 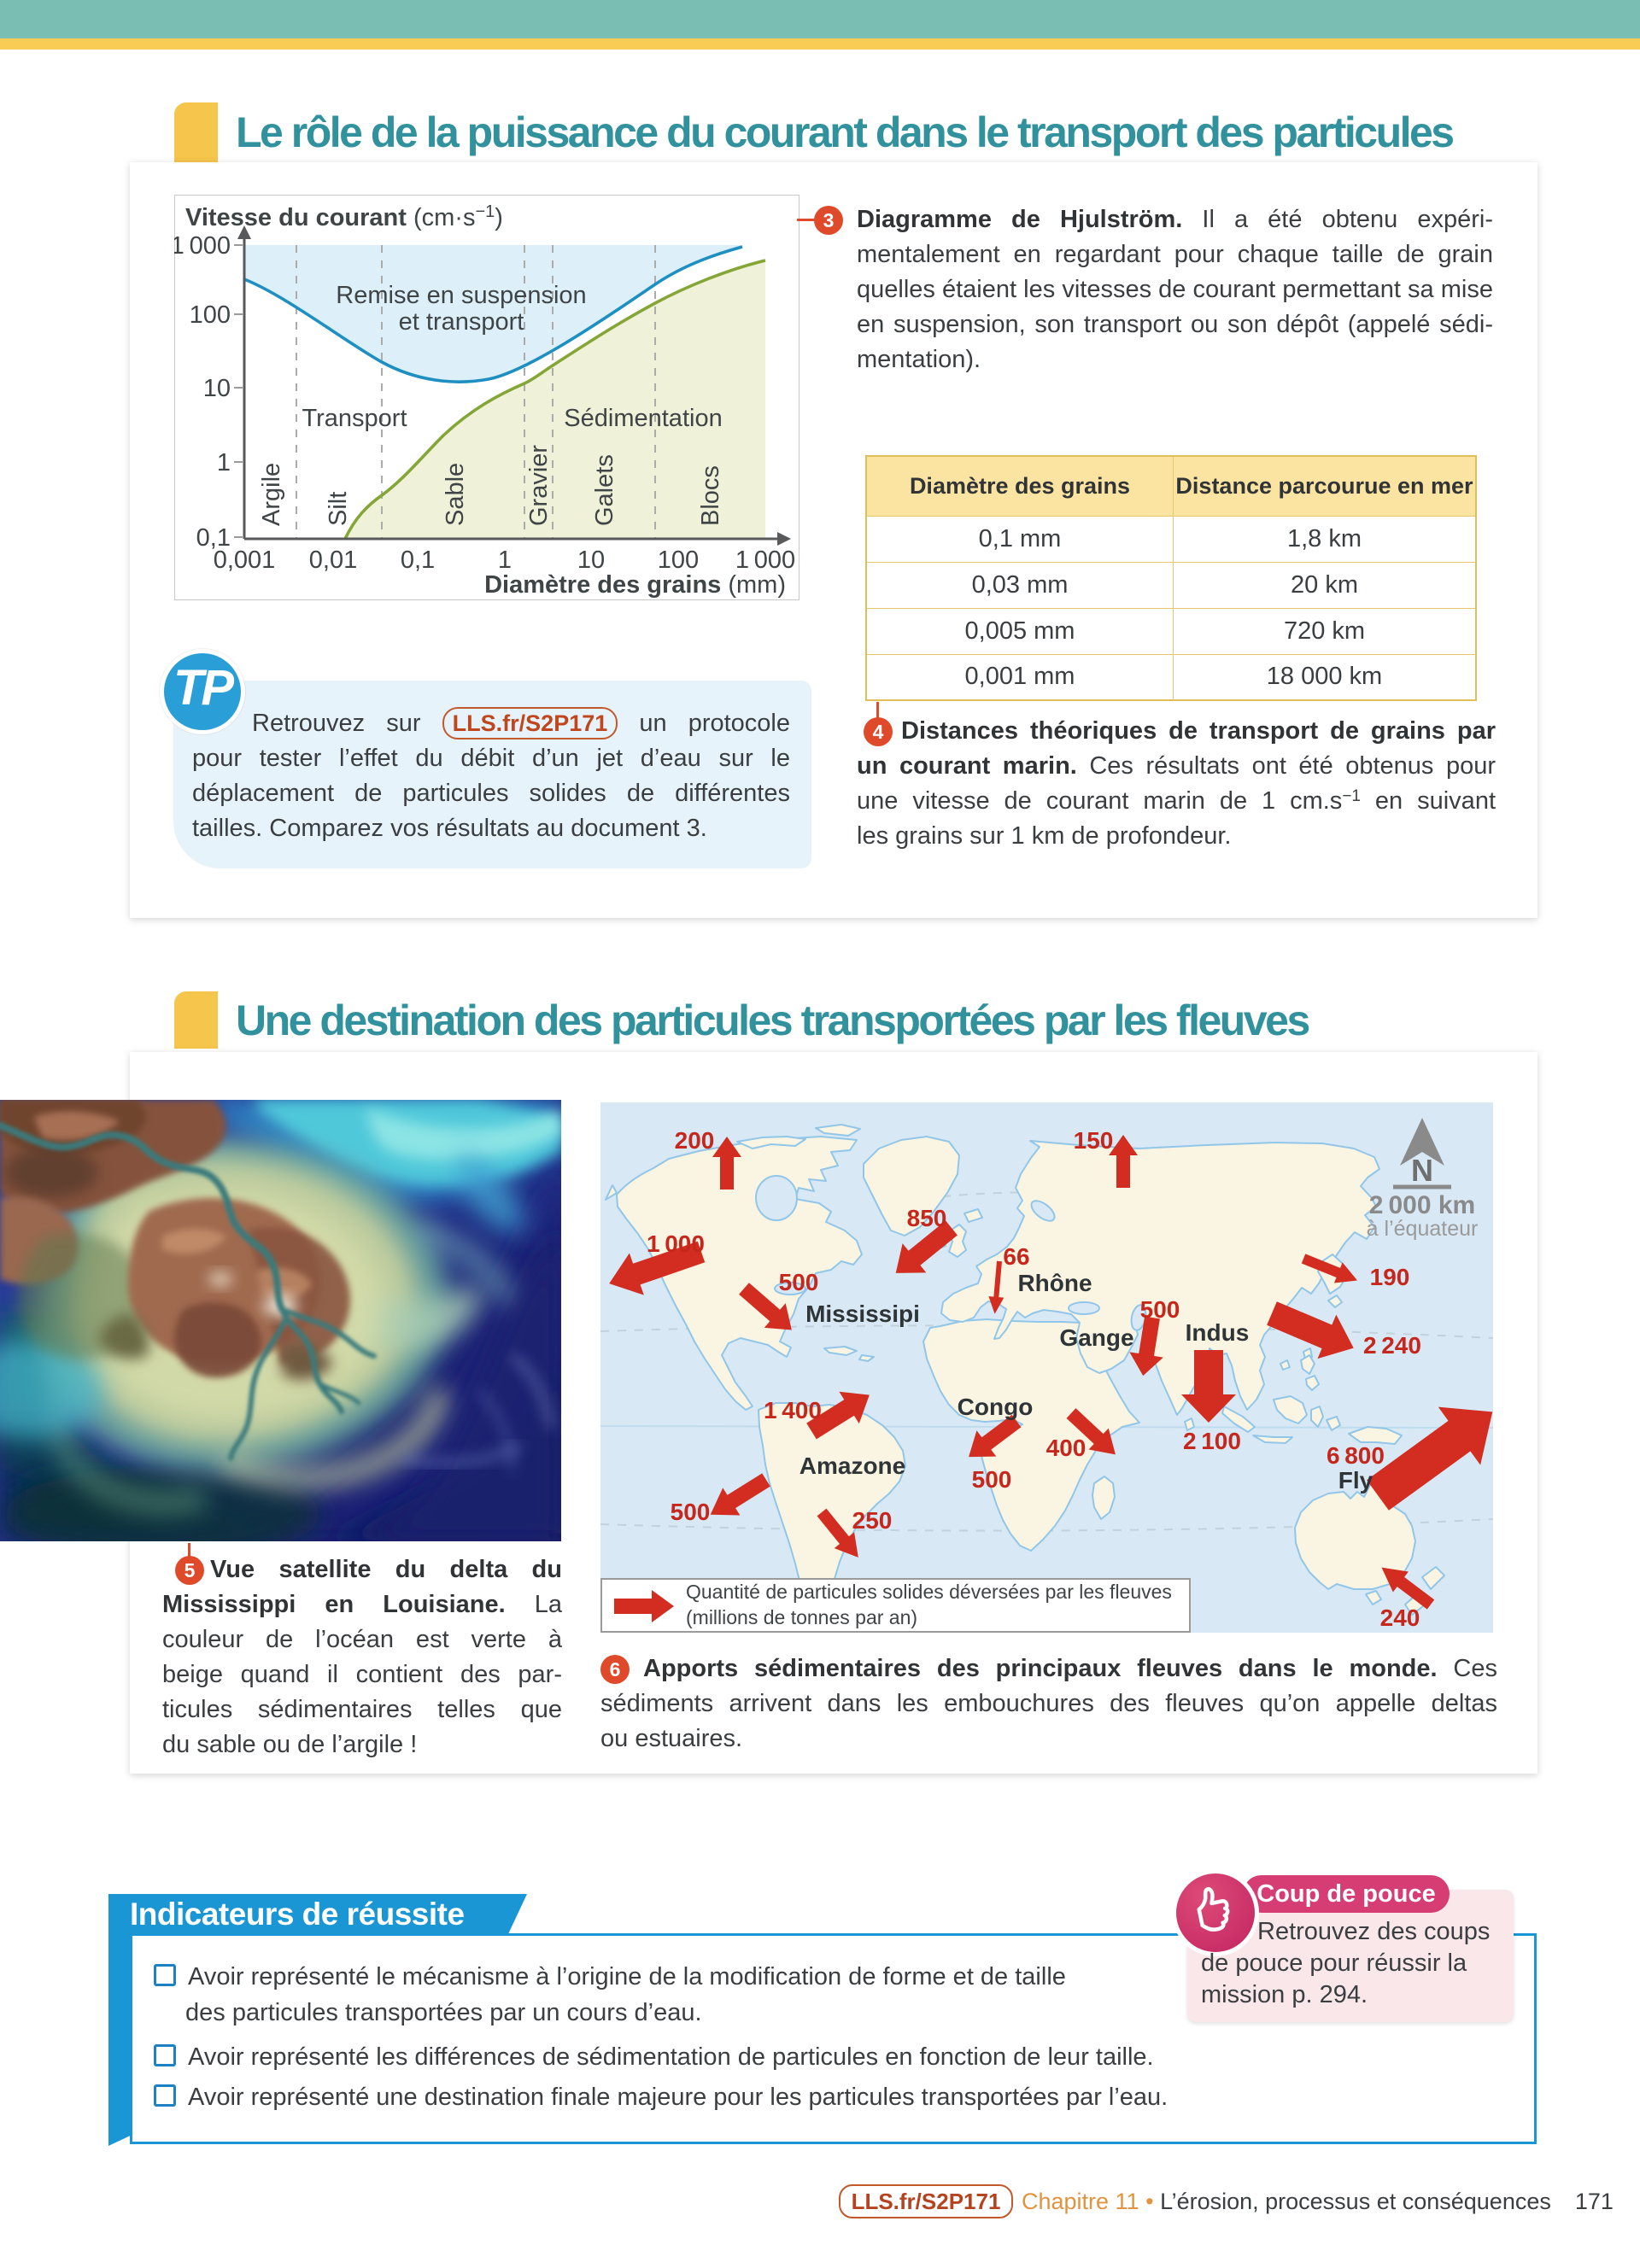 I want to click on svg-text: 2 240, so click(x=1392, y=1345).